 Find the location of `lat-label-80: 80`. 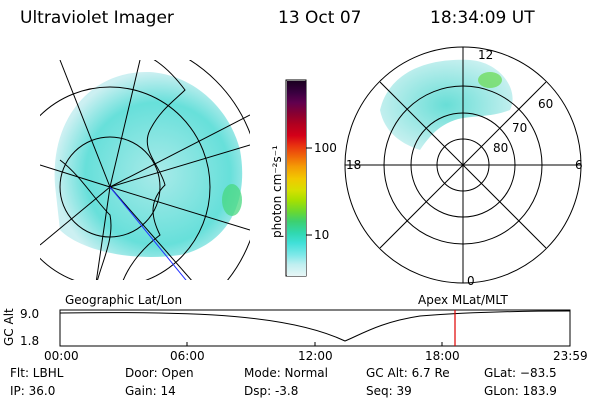

lat-label-80: 80 is located at coordinates (501, 148).